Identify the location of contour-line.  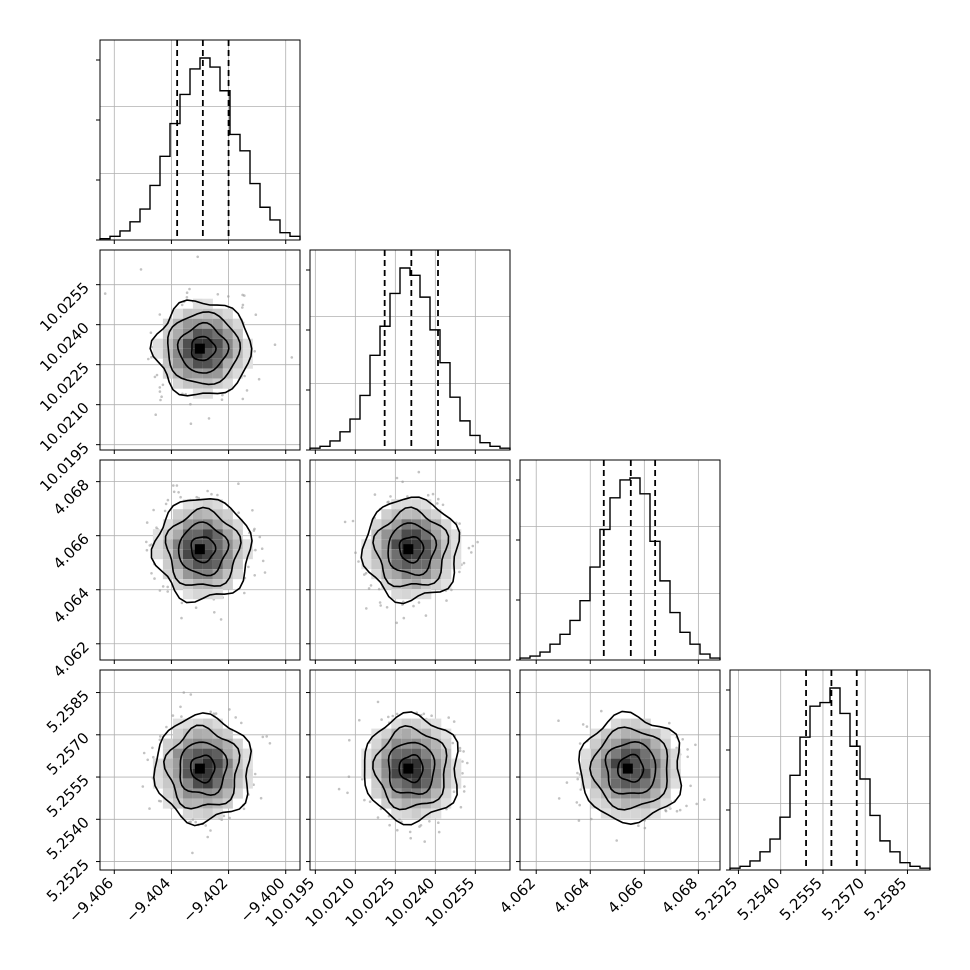
(411, 768).